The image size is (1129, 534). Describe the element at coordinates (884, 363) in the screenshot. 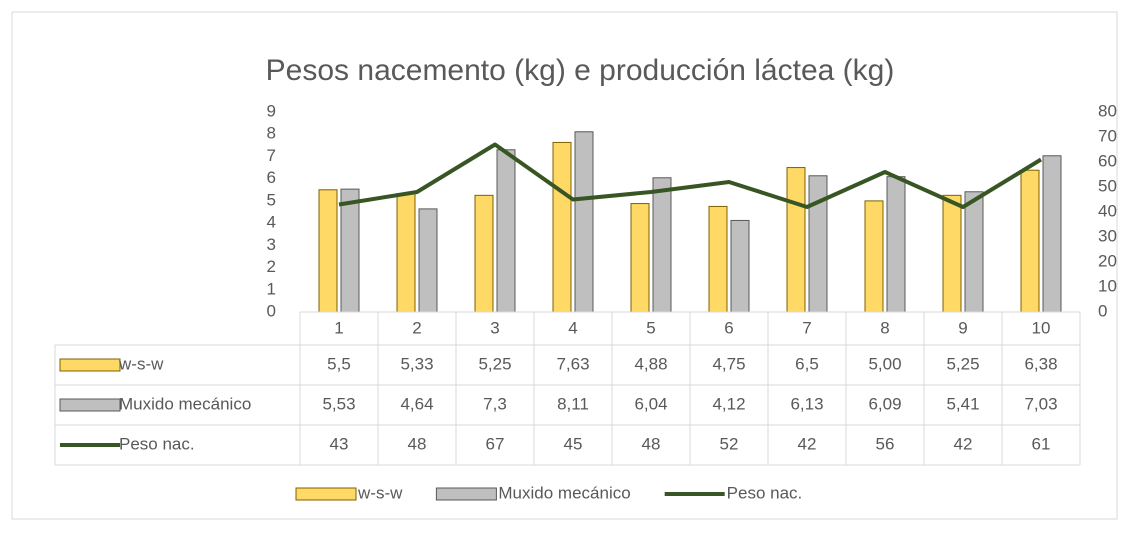

I see `table-cell: 5,00` at that location.